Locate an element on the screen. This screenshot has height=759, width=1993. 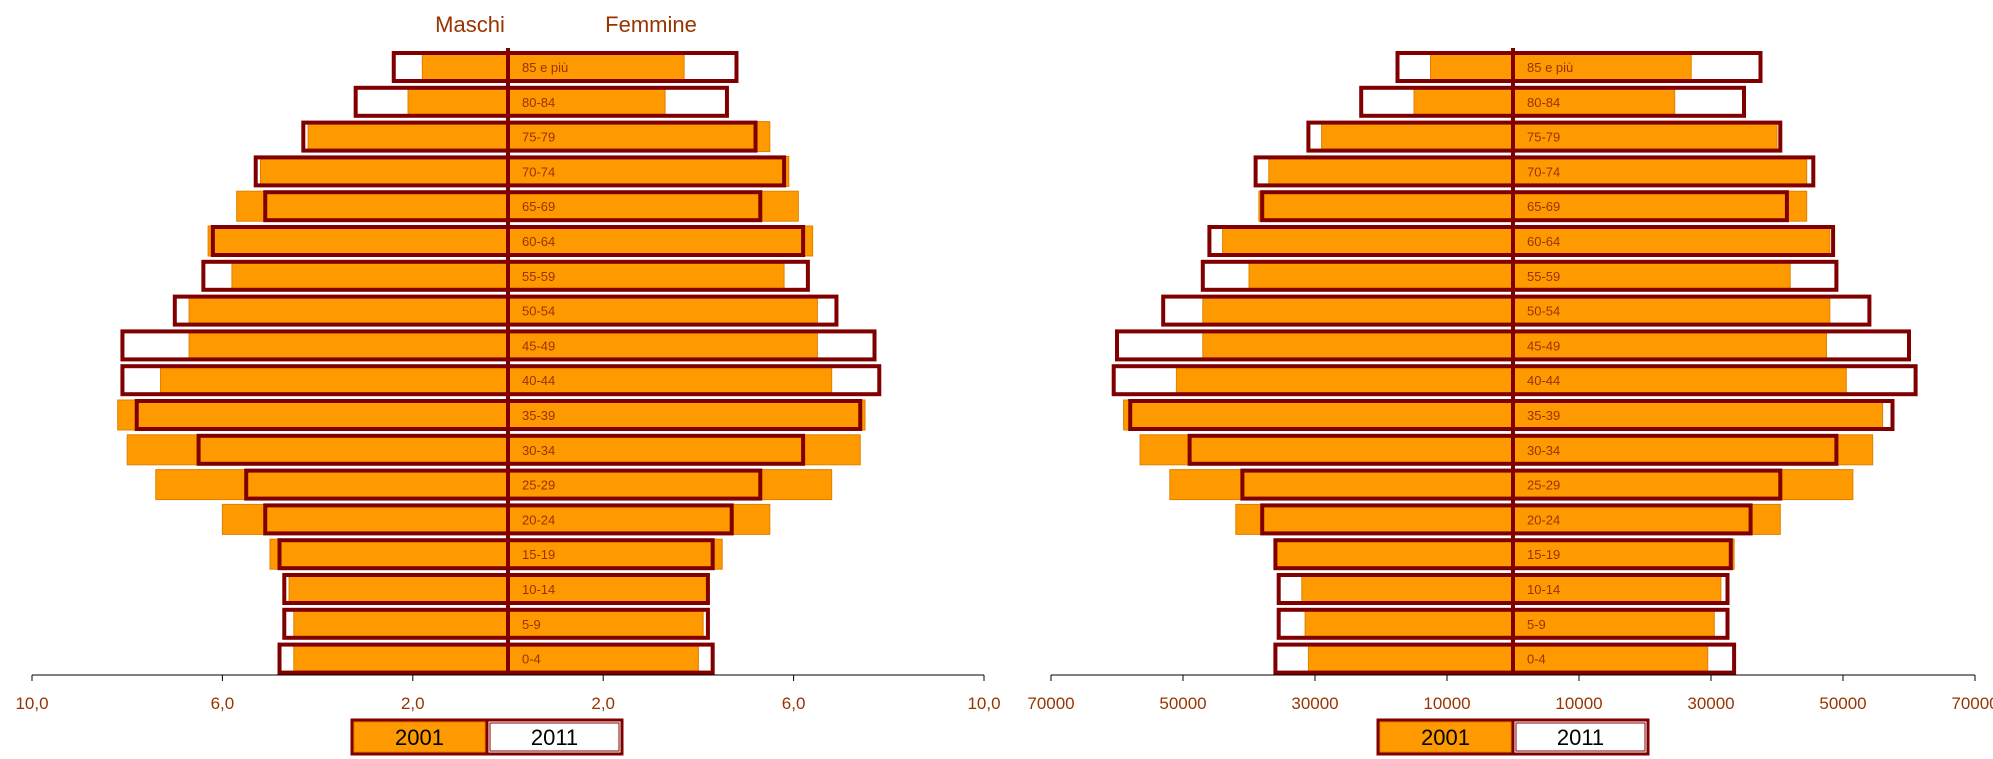
header-femmine: Femmine is located at coordinates (651, 24).